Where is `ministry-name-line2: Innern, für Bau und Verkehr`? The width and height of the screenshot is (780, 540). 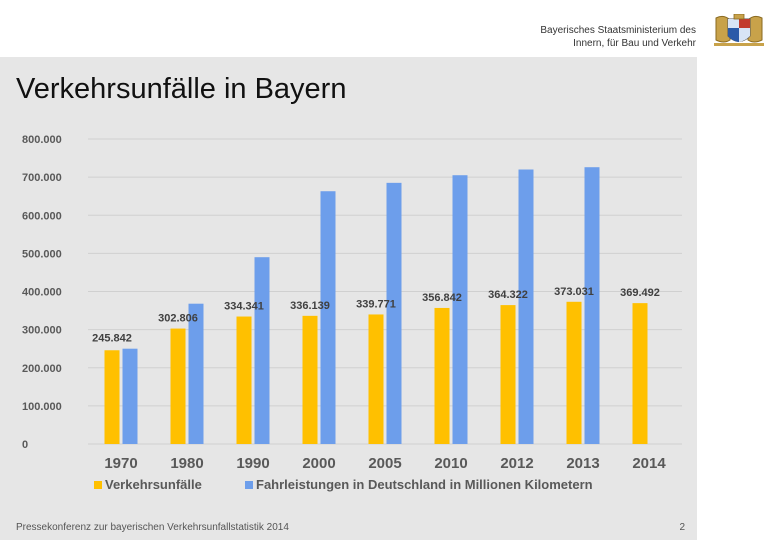
ministry-name-line2: Innern, für Bau und Verkehr is located at coordinates (634, 43).